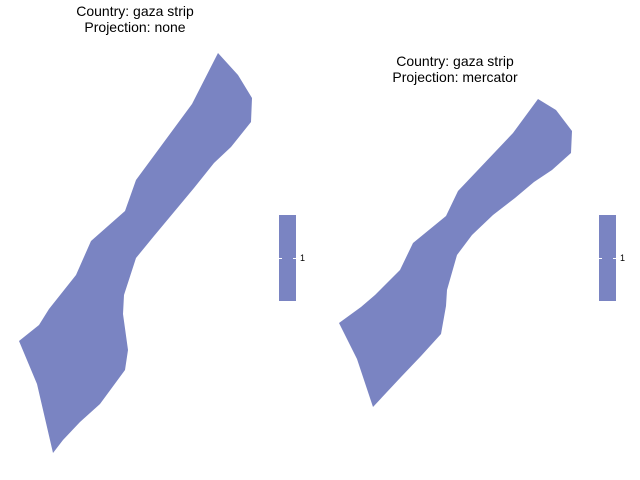 This screenshot has height=480, width=640. What do you see at coordinates (455, 77) in the screenshot?
I see `title-projection: Projection: mercator` at bounding box center [455, 77].